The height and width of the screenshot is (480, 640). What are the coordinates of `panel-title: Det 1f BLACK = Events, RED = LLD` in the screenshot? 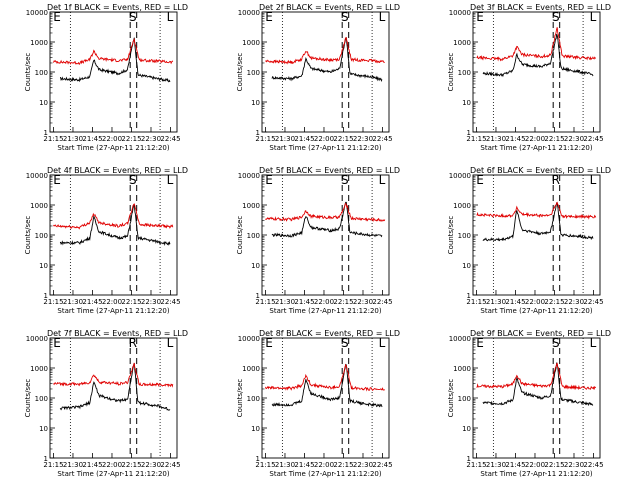 It's located at (117, 7).